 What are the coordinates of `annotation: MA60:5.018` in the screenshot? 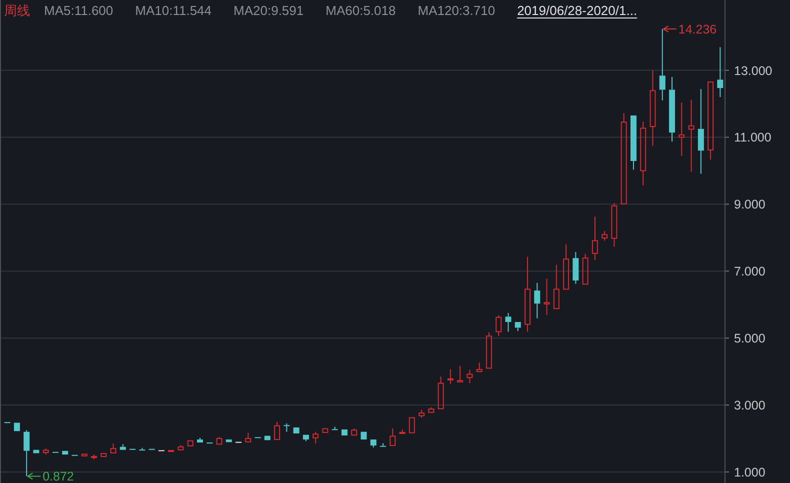 It's located at (361, 10).